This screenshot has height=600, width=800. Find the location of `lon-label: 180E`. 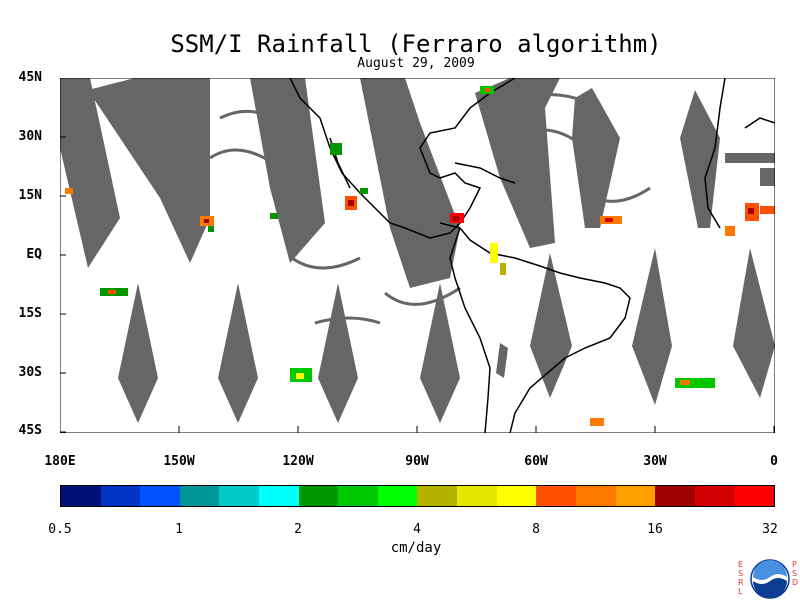

lon-label: 180E is located at coordinates (60, 461).